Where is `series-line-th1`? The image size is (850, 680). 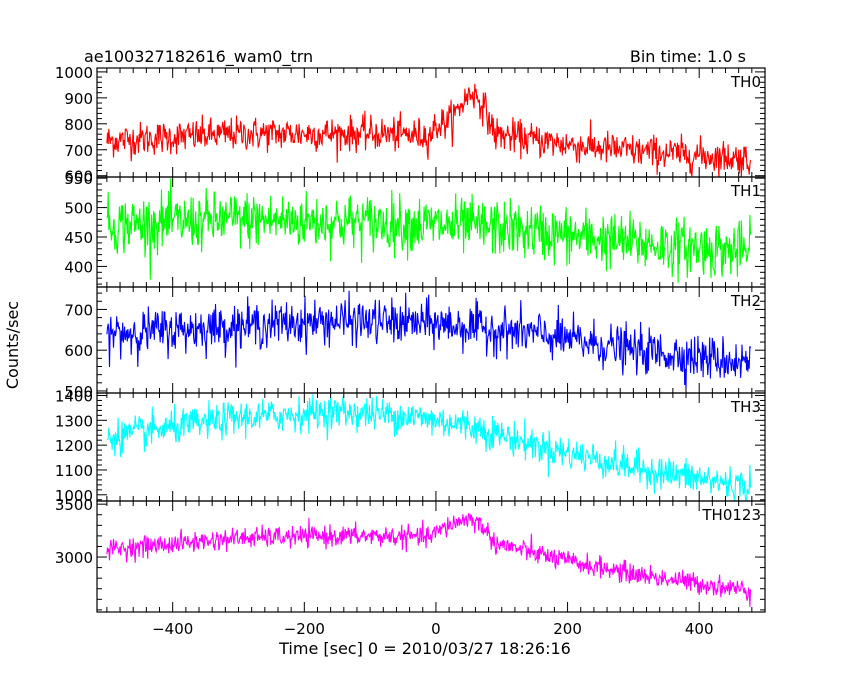
series-line-th1 is located at coordinates (429, 230).